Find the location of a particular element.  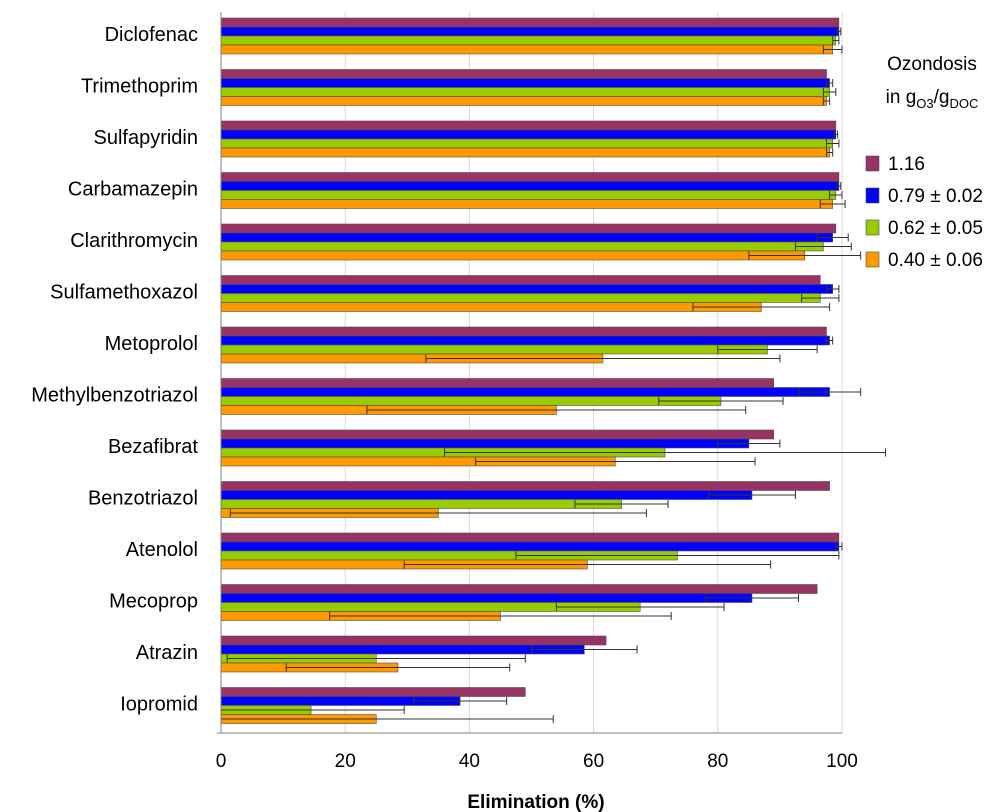

category-label: Mecoprop is located at coordinates (153, 602).